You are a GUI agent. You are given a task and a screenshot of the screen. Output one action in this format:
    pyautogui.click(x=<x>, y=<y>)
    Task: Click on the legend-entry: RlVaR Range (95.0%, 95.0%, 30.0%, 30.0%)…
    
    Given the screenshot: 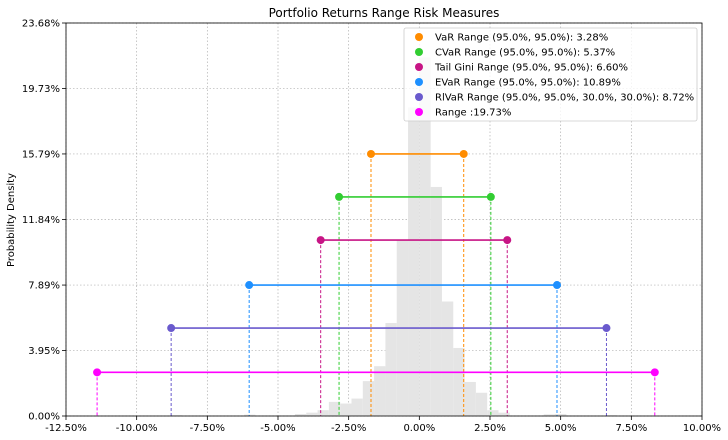 What is the action you would take?
    pyautogui.click(x=564, y=98)
    